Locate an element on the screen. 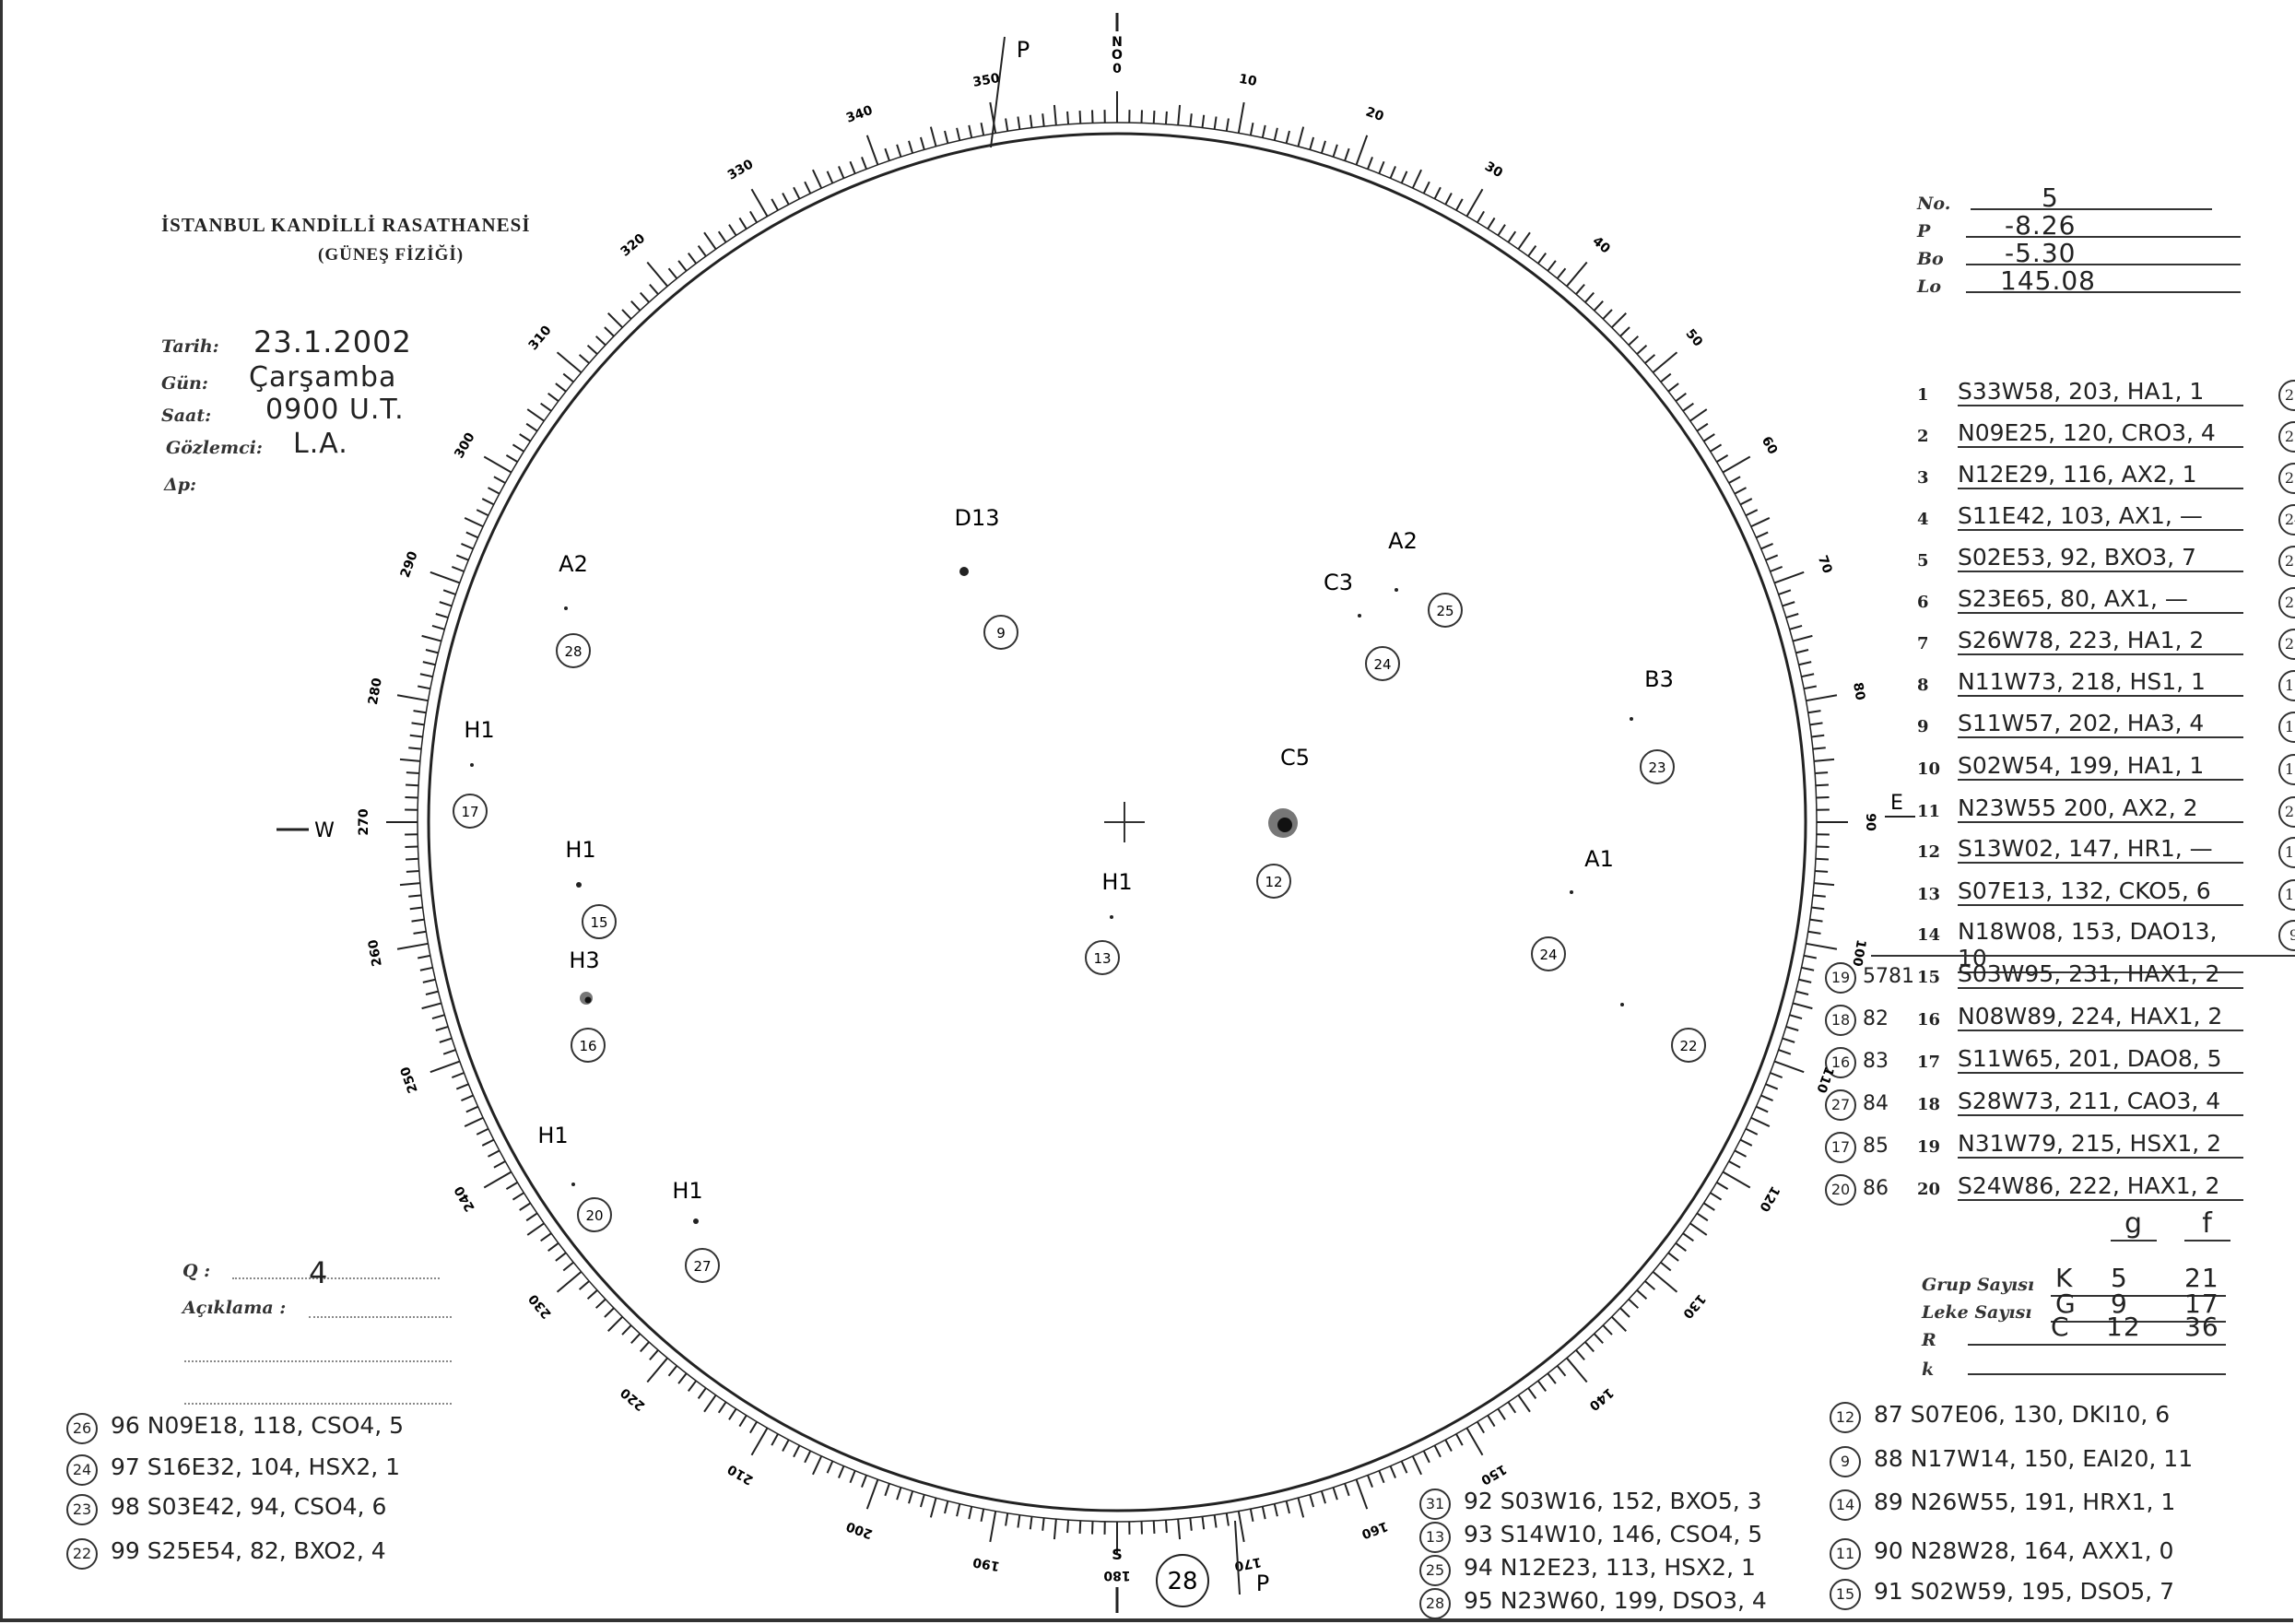  group-number: 3 is located at coordinates (1923, 478).